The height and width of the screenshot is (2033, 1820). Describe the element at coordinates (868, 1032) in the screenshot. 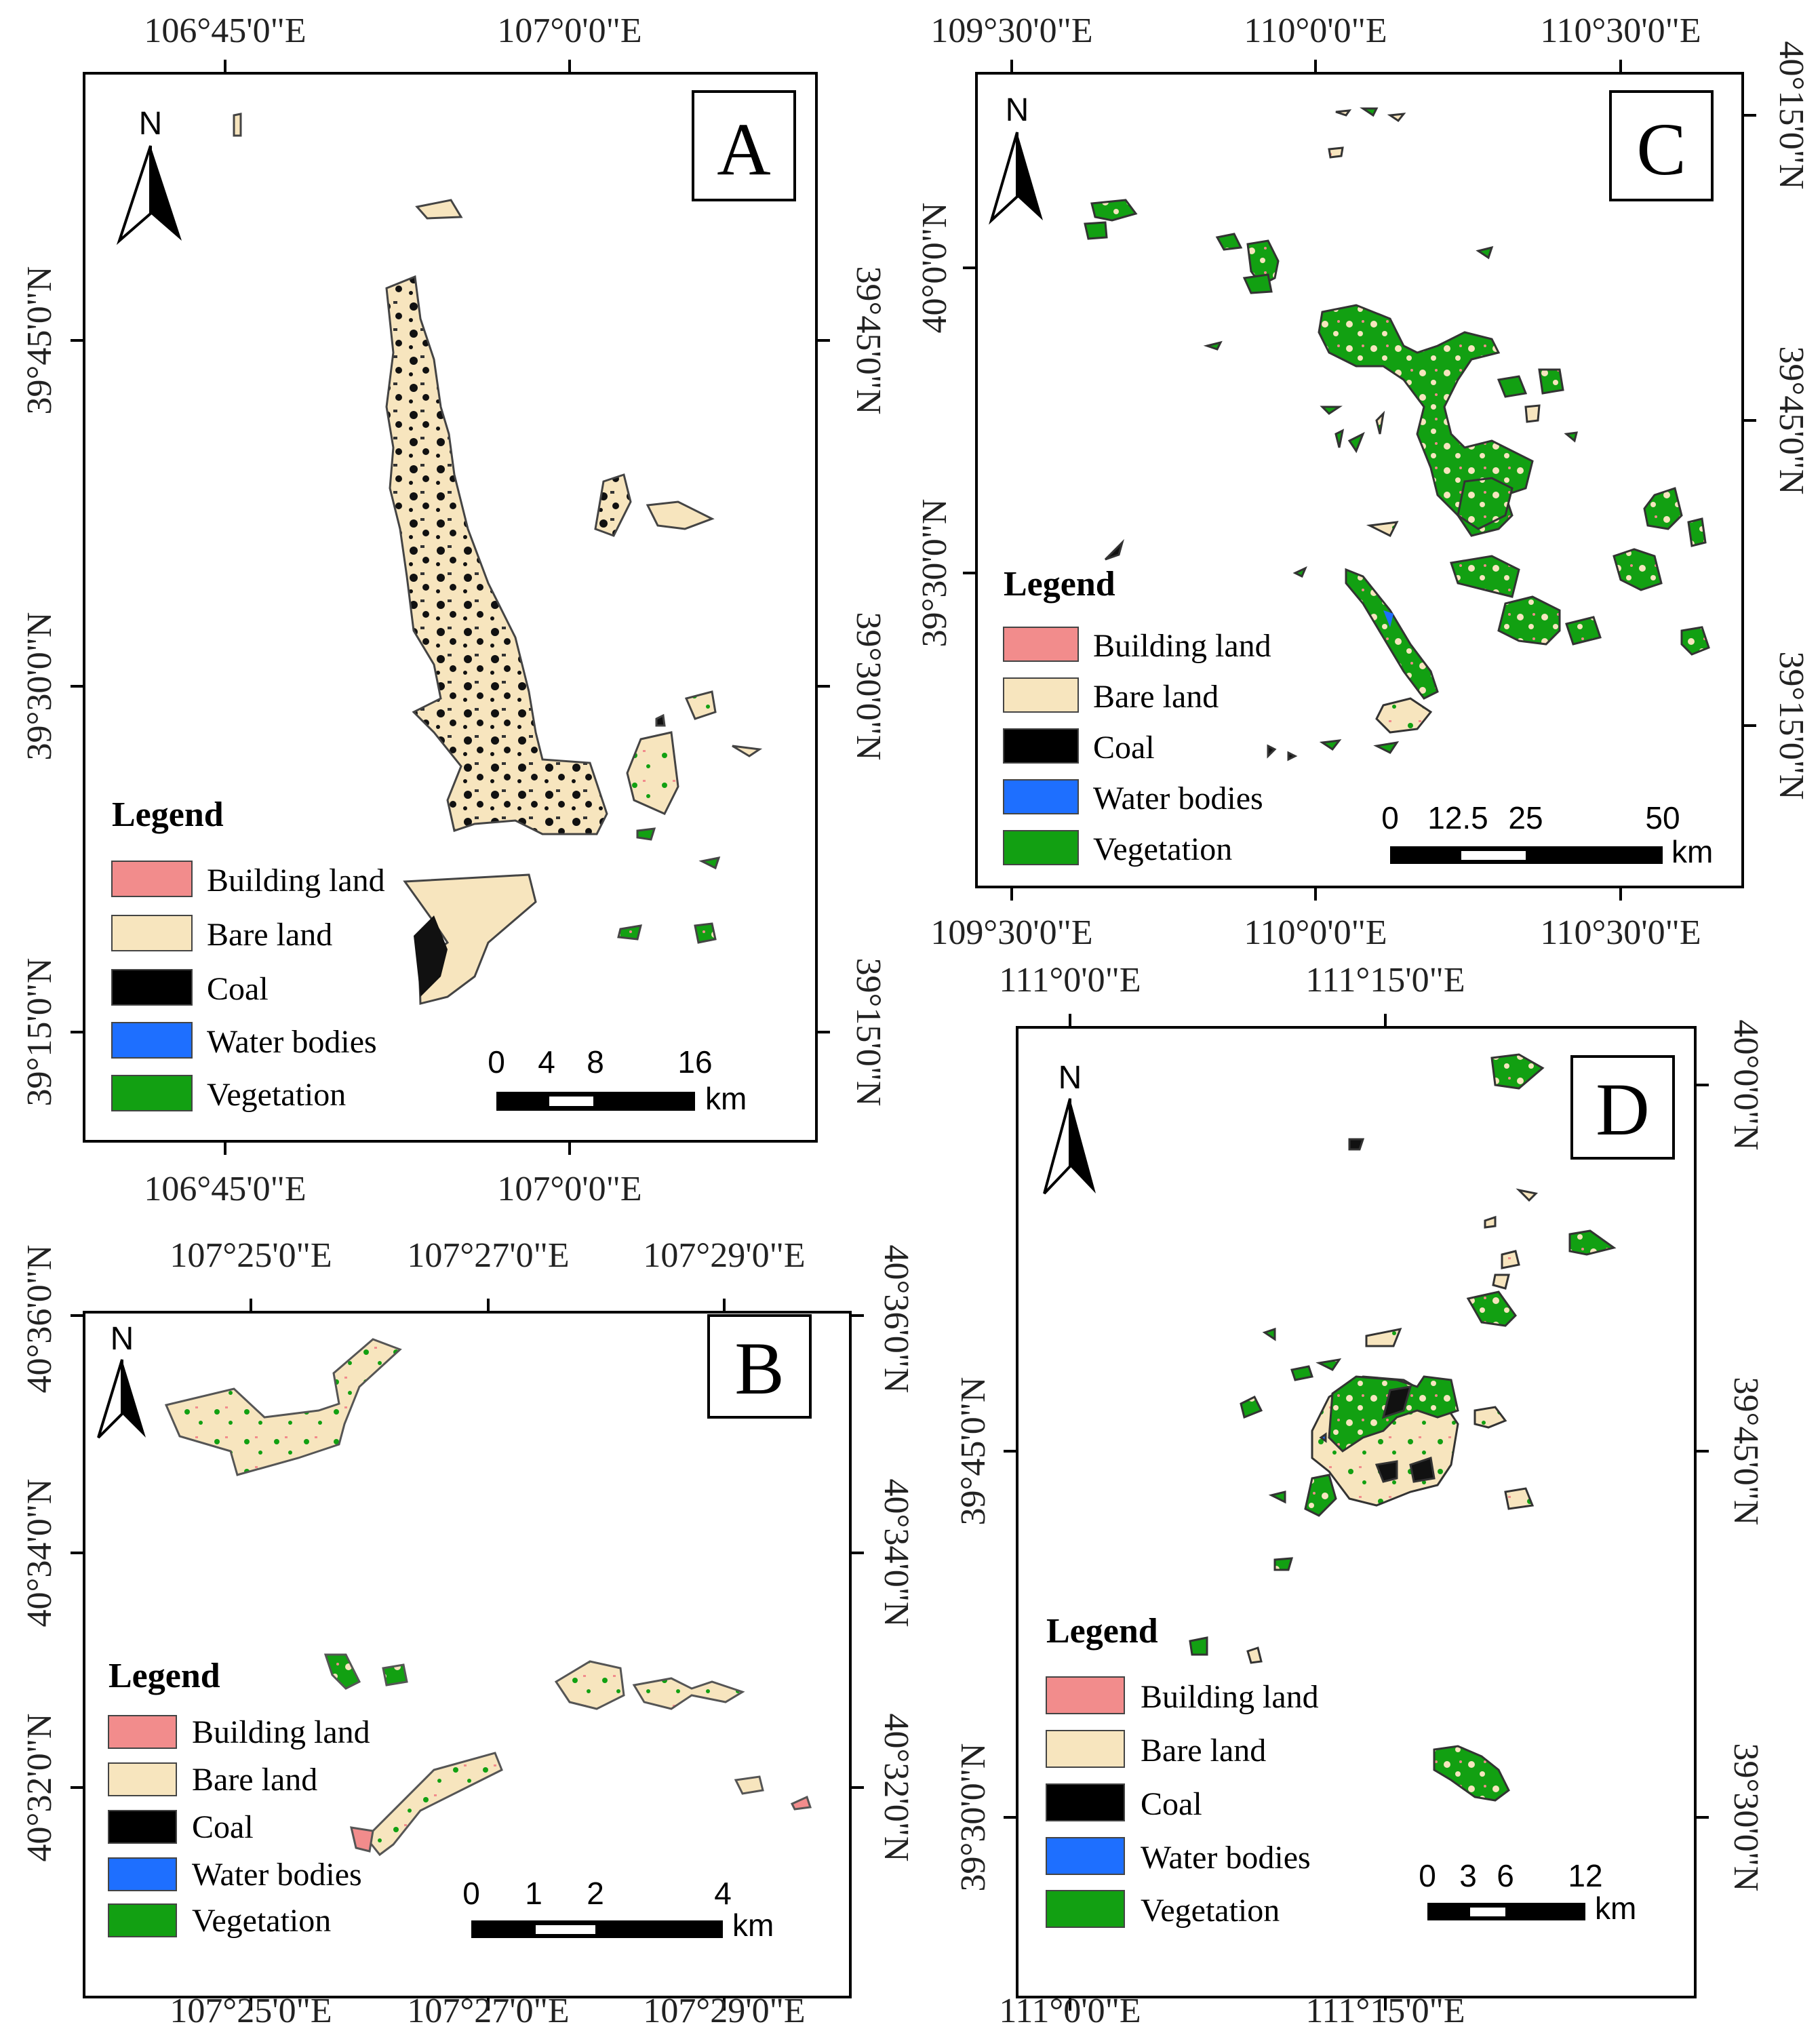

I see `panel-a-right-lat-3: 39°15'0"N` at that location.